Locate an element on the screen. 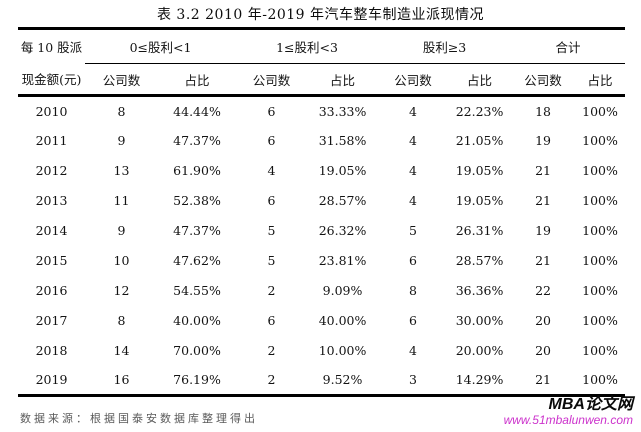  table-row-2014: 2014 9 47.37% 5 26.32% 5 26.31% 19 100% is located at coordinates (321, 231).